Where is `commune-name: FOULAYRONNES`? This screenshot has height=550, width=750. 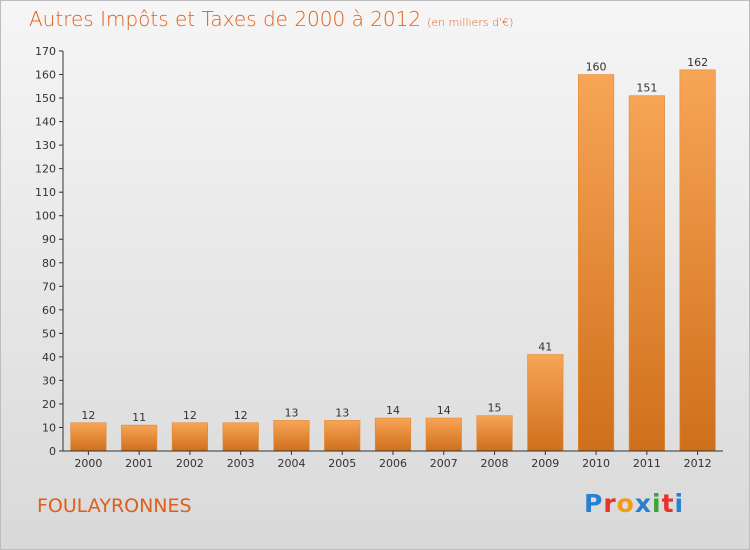
commune-name: FOULAYRONNES is located at coordinates (114, 506).